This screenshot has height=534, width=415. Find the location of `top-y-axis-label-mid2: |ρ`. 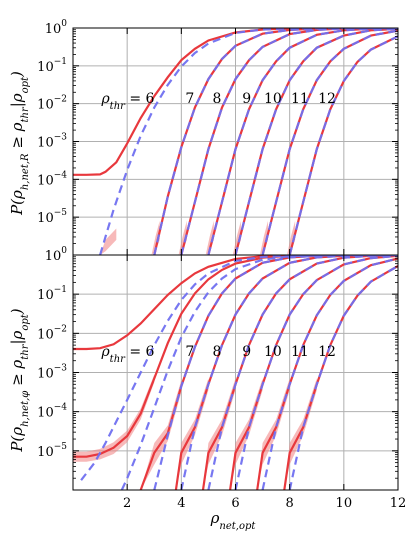

top-y-axis-label-mid2: |ρ is located at coordinates (17, 100).